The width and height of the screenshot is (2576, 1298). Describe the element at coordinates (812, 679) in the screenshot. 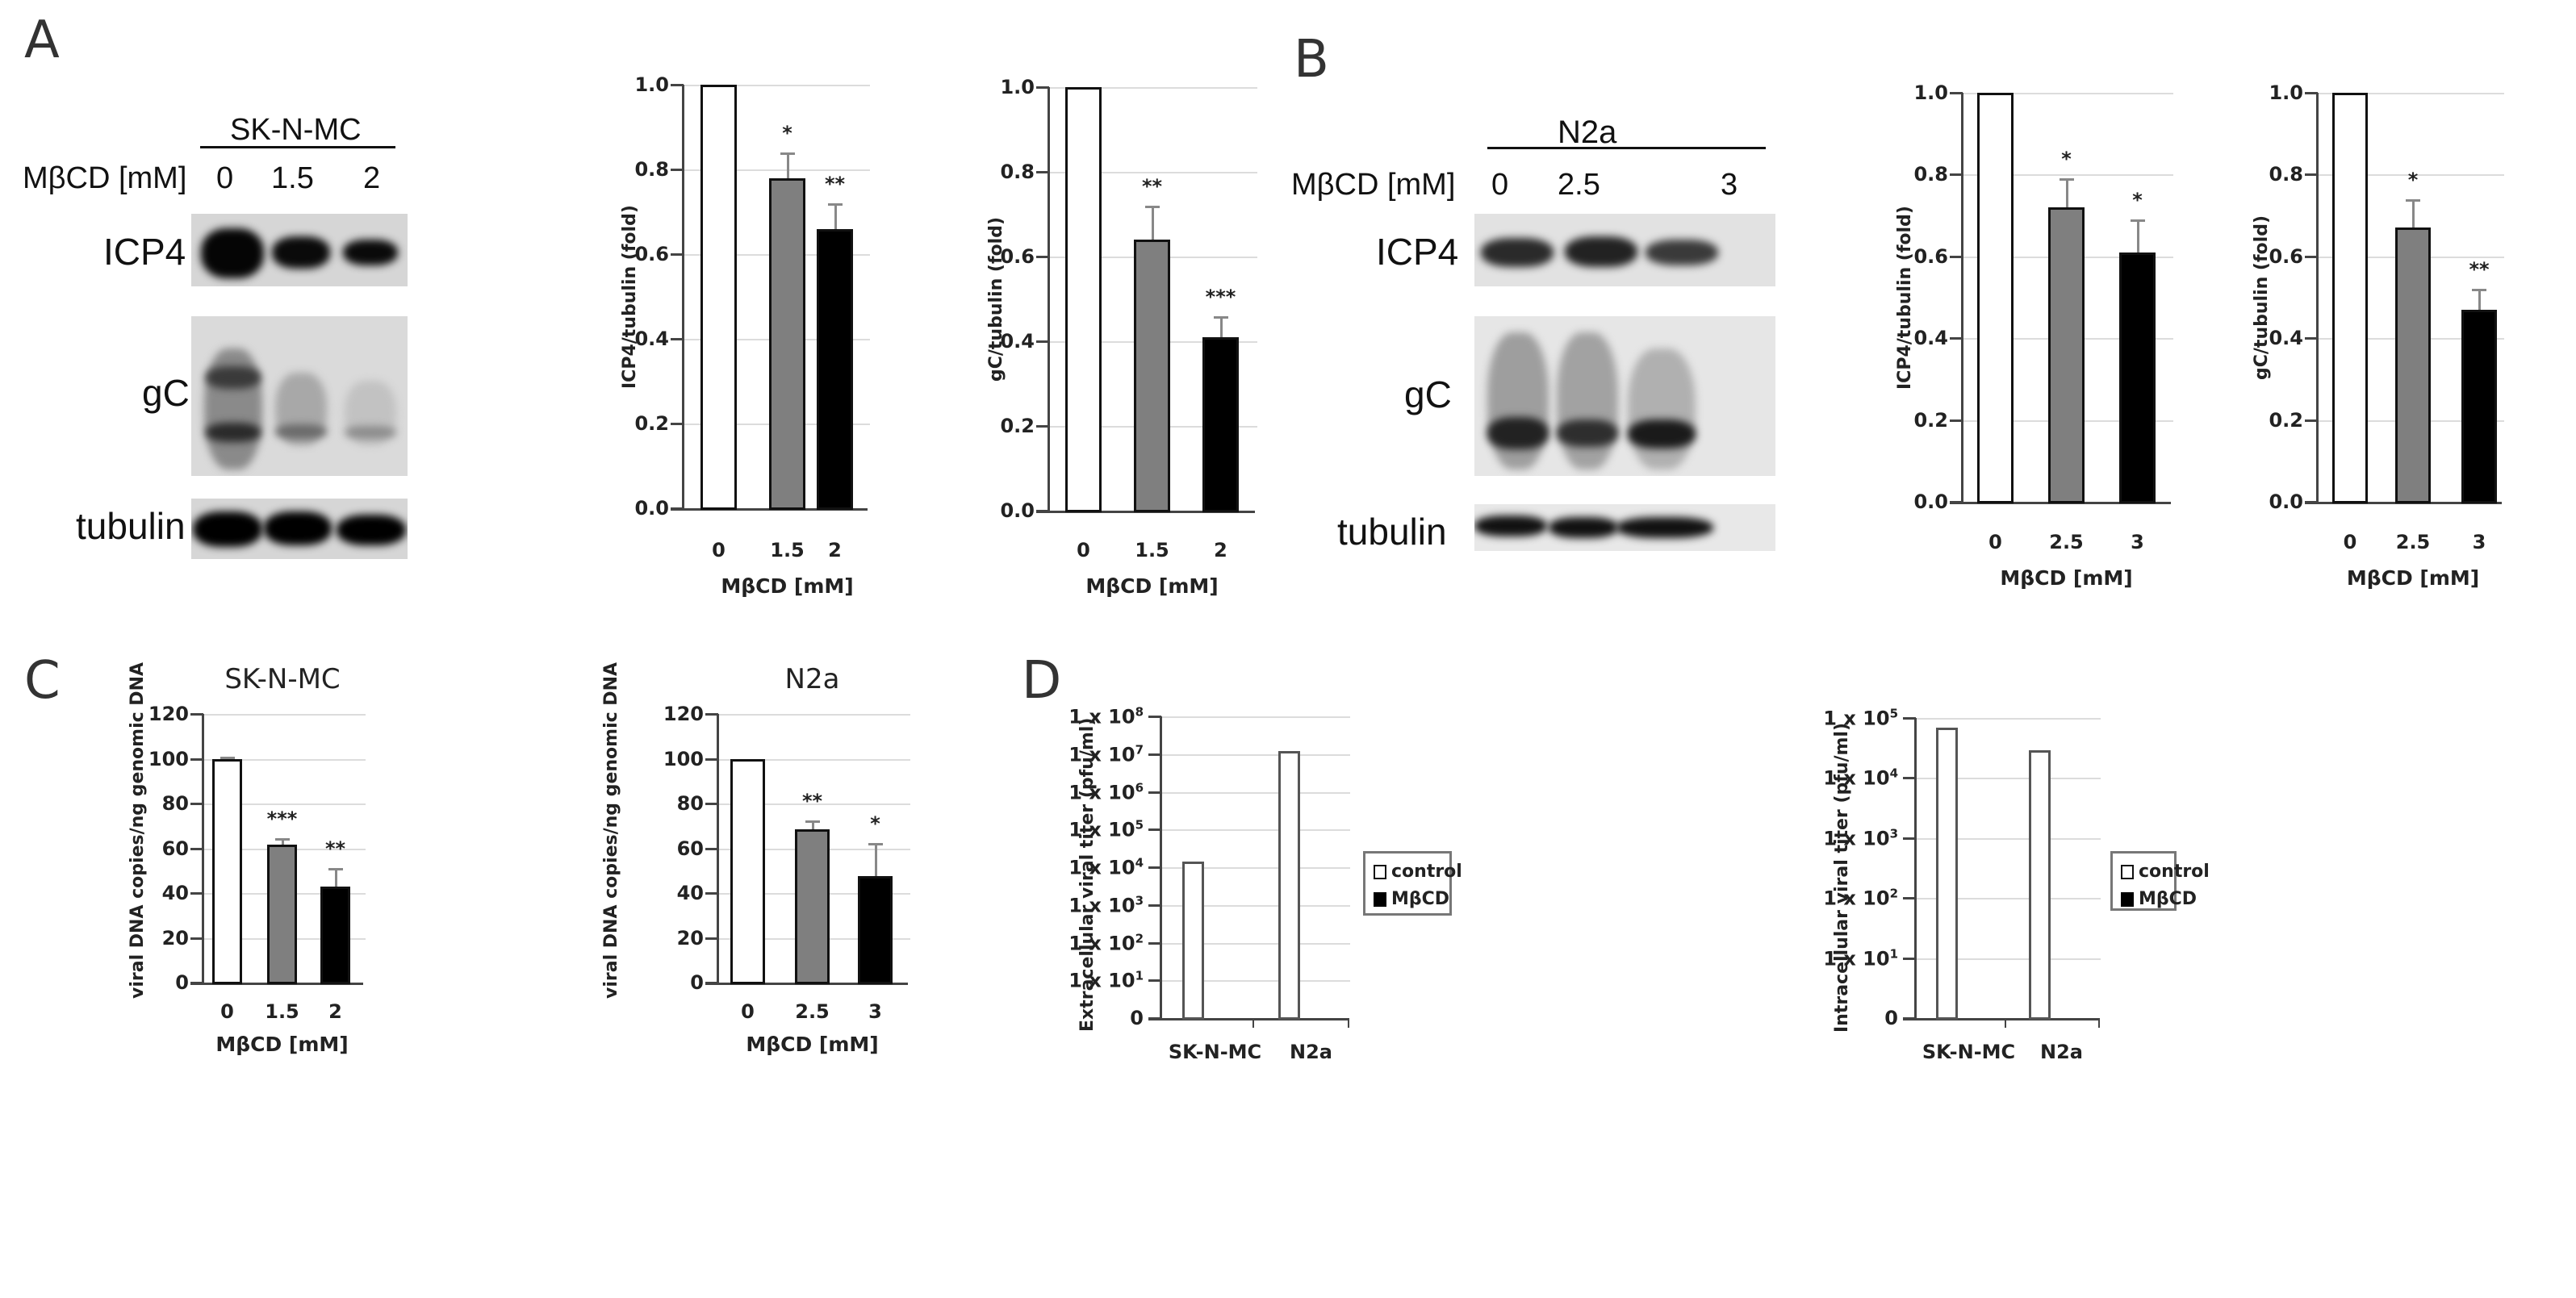

I see `chart-title: N2a` at that location.